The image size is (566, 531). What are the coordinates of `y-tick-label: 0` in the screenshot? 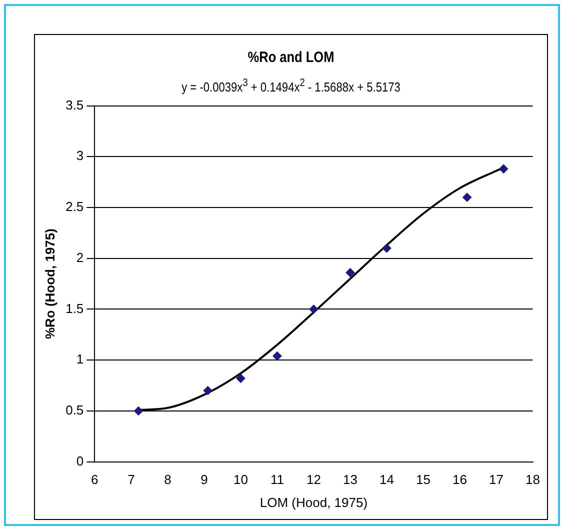 It's located at (80, 460).